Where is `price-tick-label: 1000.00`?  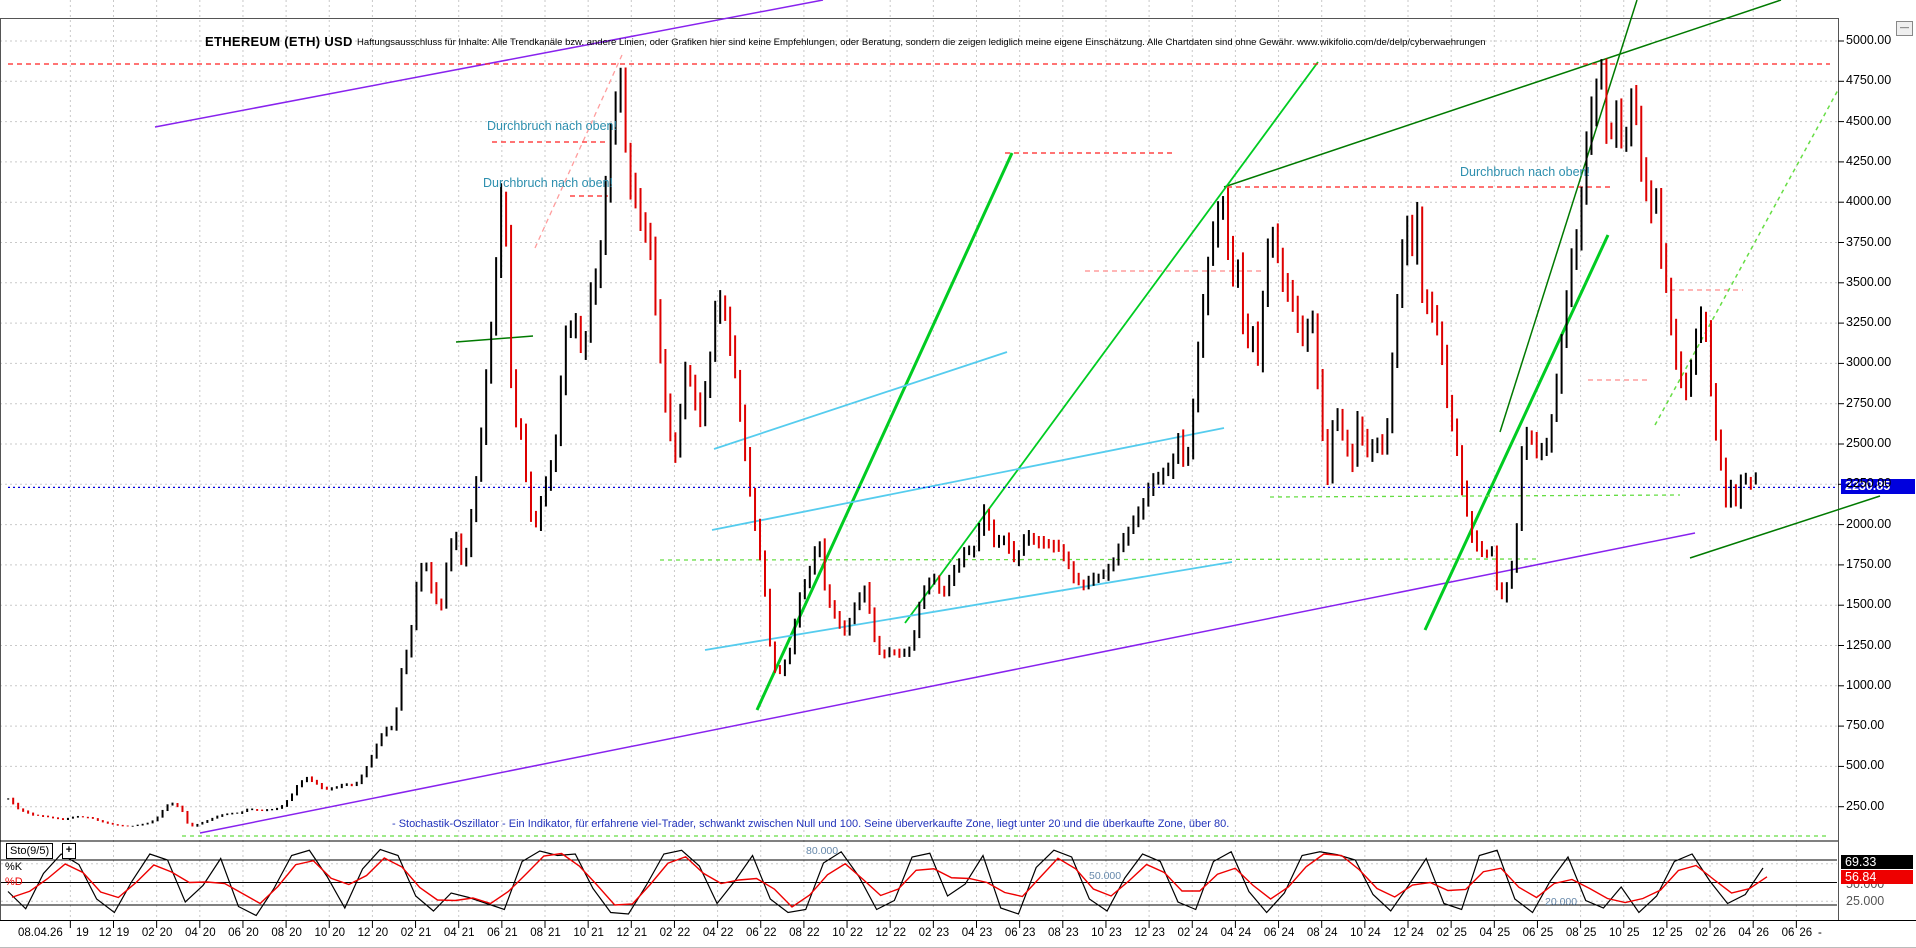
price-tick-label: 1000.00 is located at coordinates (1869, 684).